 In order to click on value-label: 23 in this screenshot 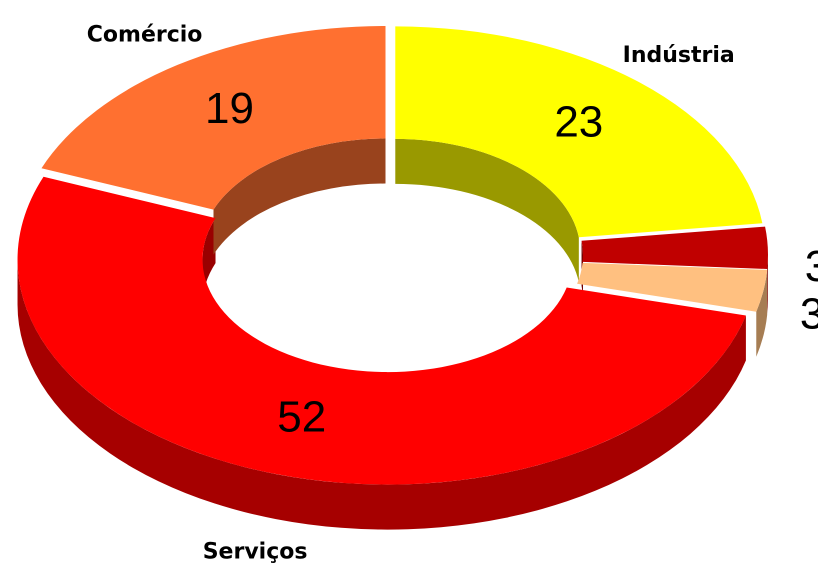, I will do `click(578, 121)`.